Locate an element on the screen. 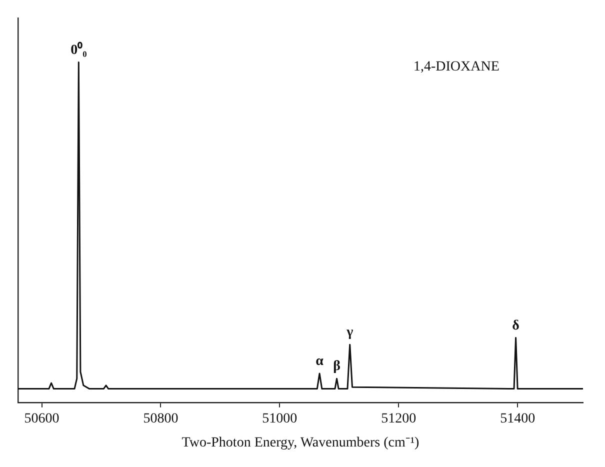  annotation: γ is located at coordinates (350, 332).